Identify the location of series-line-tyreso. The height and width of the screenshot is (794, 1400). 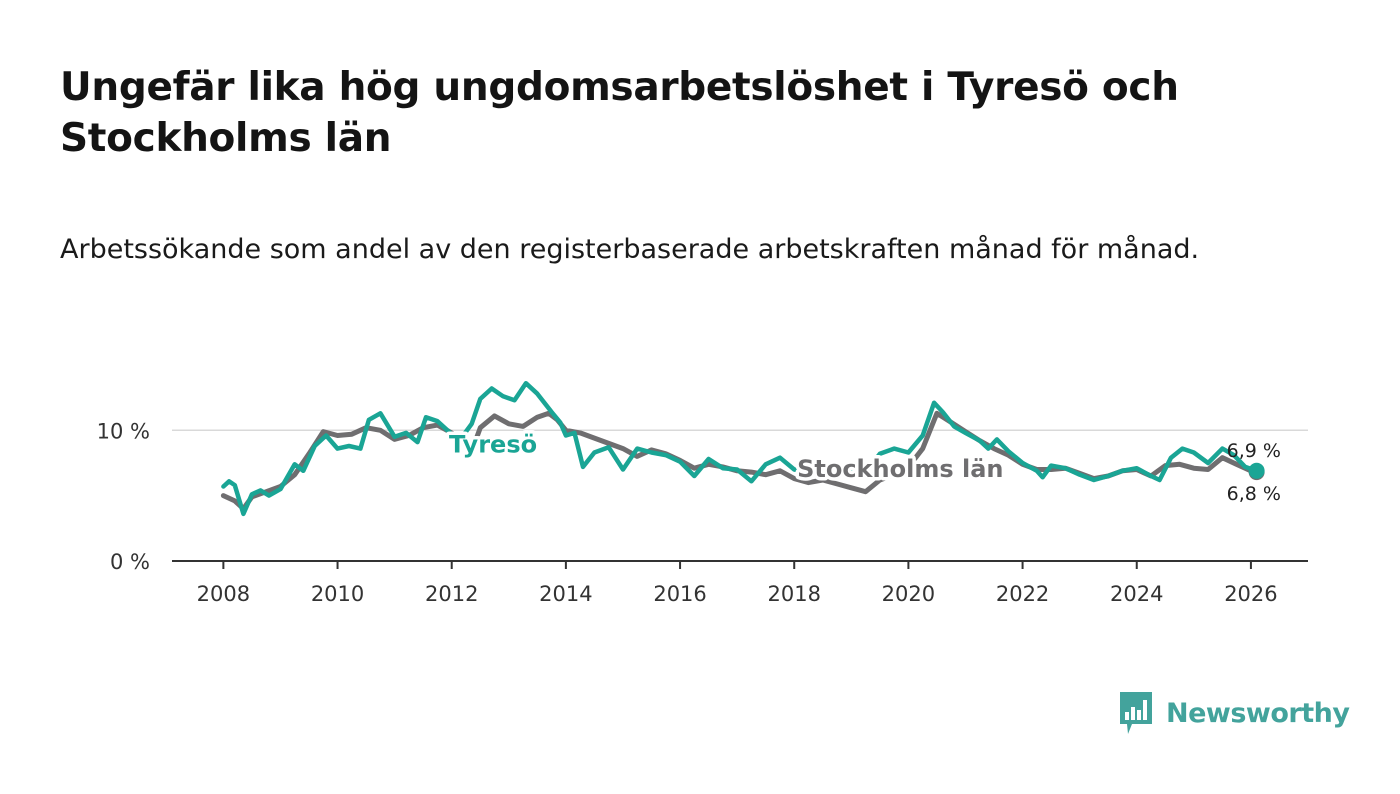
(740, 448).